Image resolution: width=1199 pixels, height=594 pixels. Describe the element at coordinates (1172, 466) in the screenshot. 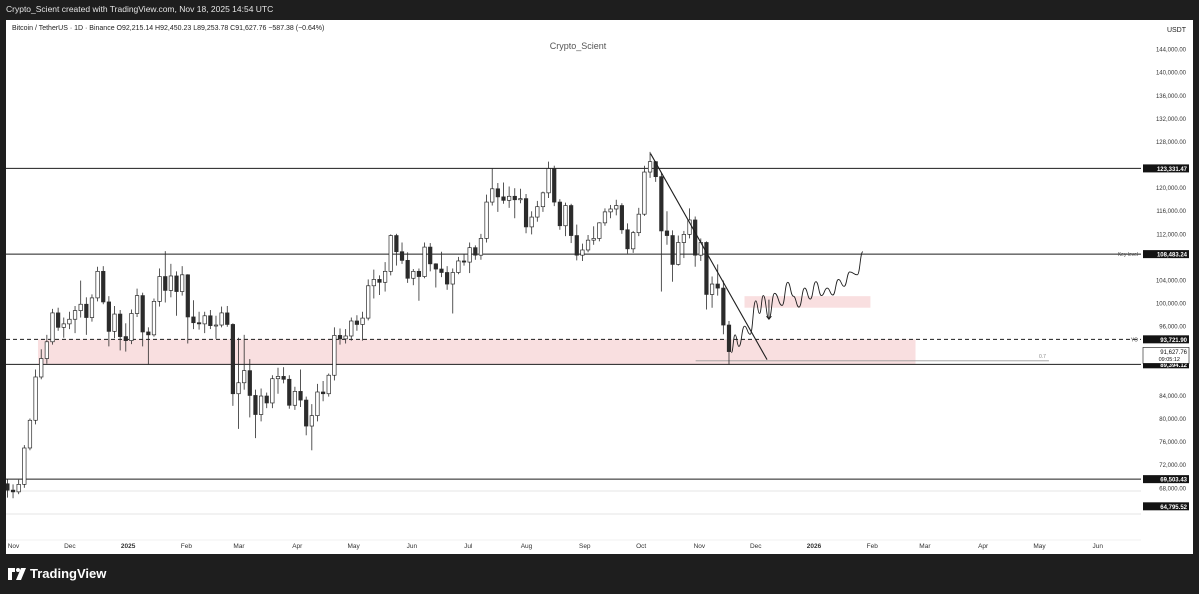

I see `y-tick-label: 72,000.00` at that location.